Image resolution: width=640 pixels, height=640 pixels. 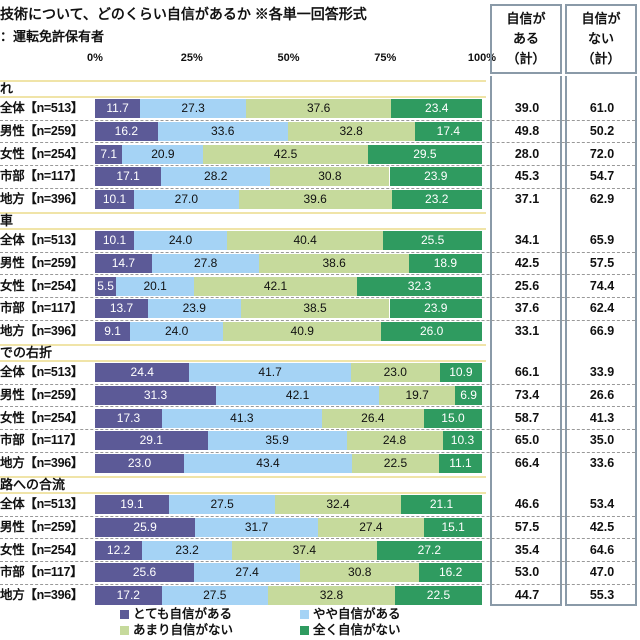 What do you see at coordinates (193, 108) in the screenshot?
I see `bar-segment: 27.3` at bounding box center [193, 108].